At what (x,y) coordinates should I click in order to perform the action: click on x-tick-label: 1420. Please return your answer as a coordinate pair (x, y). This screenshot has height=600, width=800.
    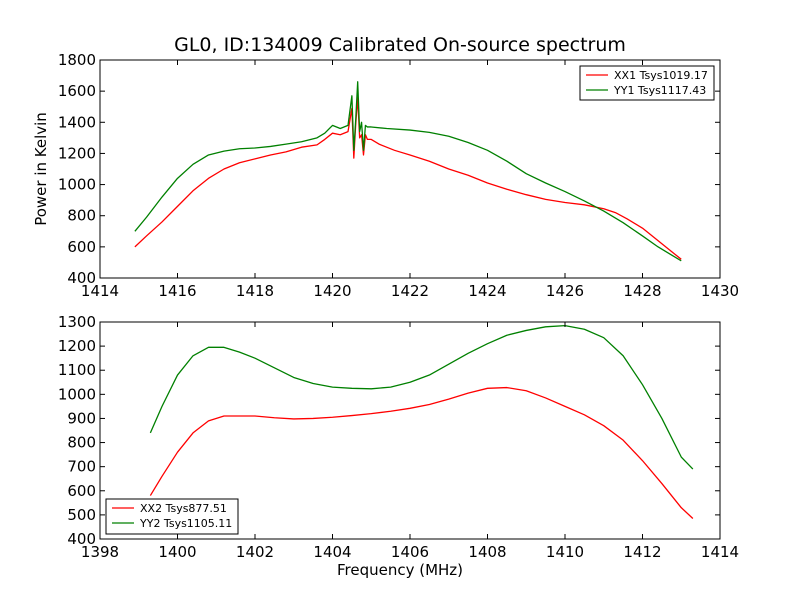
    Looking at the image, I should click on (332, 291).